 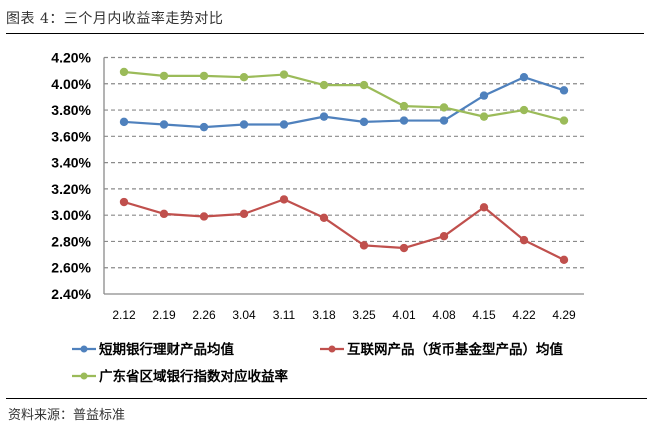 What do you see at coordinates (71, 163) in the screenshot?
I see `y-tick-label: 3.40%` at bounding box center [71, 163].